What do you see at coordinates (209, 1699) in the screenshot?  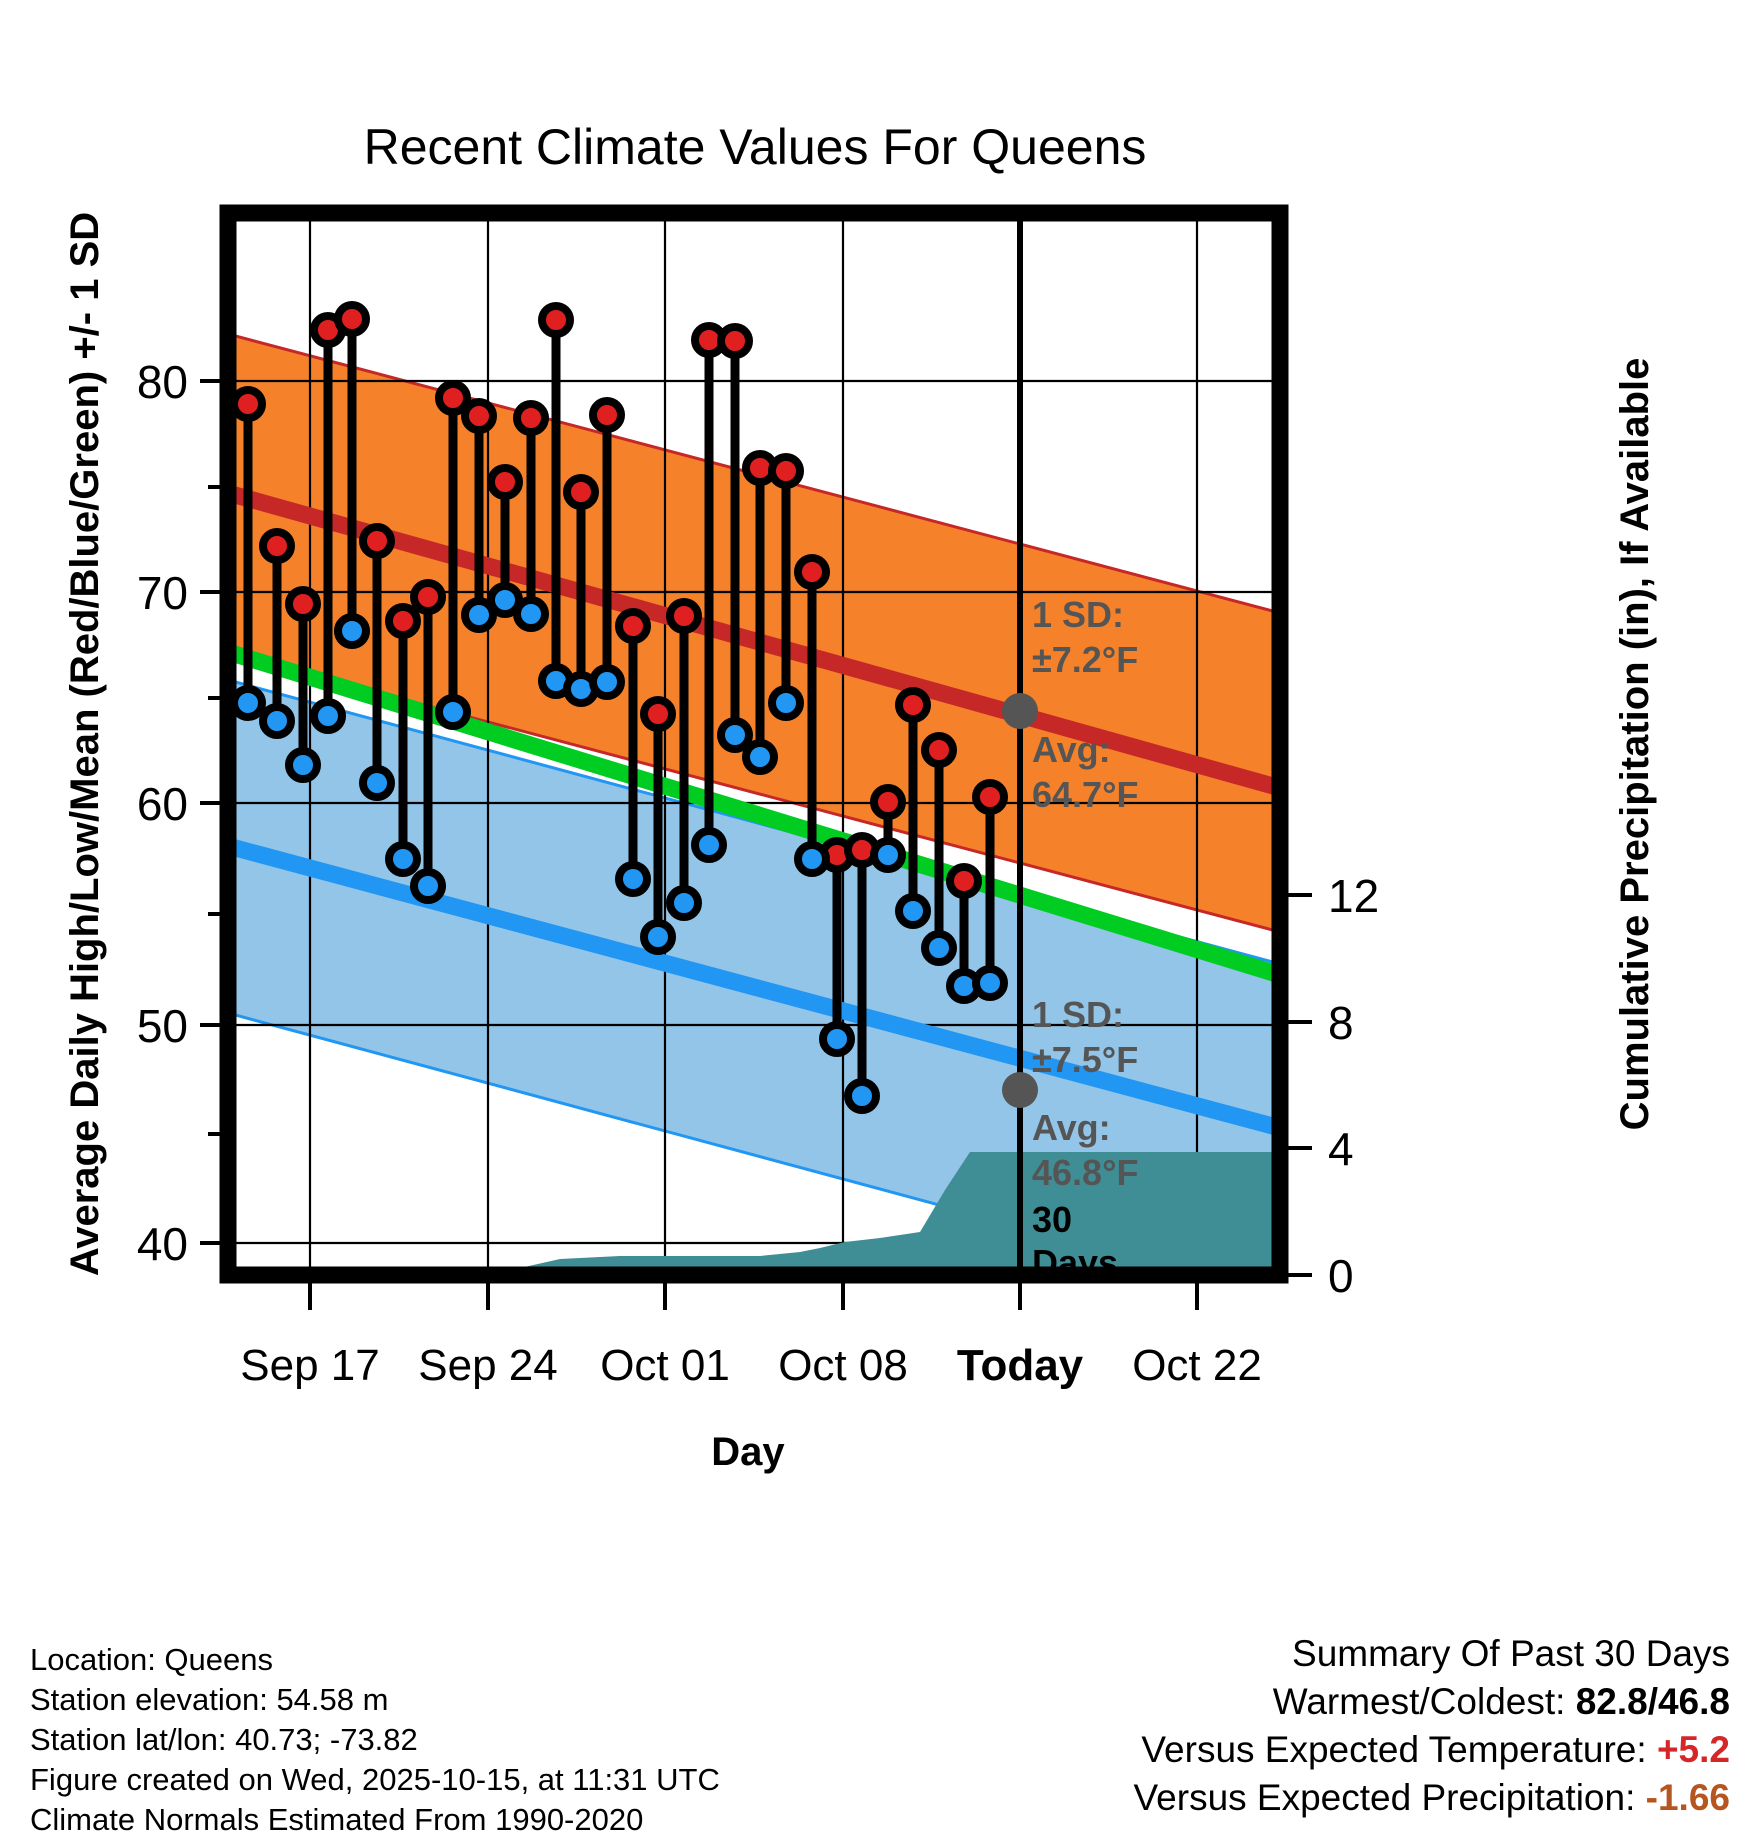 I see `footer-elevation: Station elevation: 54.58 m` at bounding box center [209, 1699].